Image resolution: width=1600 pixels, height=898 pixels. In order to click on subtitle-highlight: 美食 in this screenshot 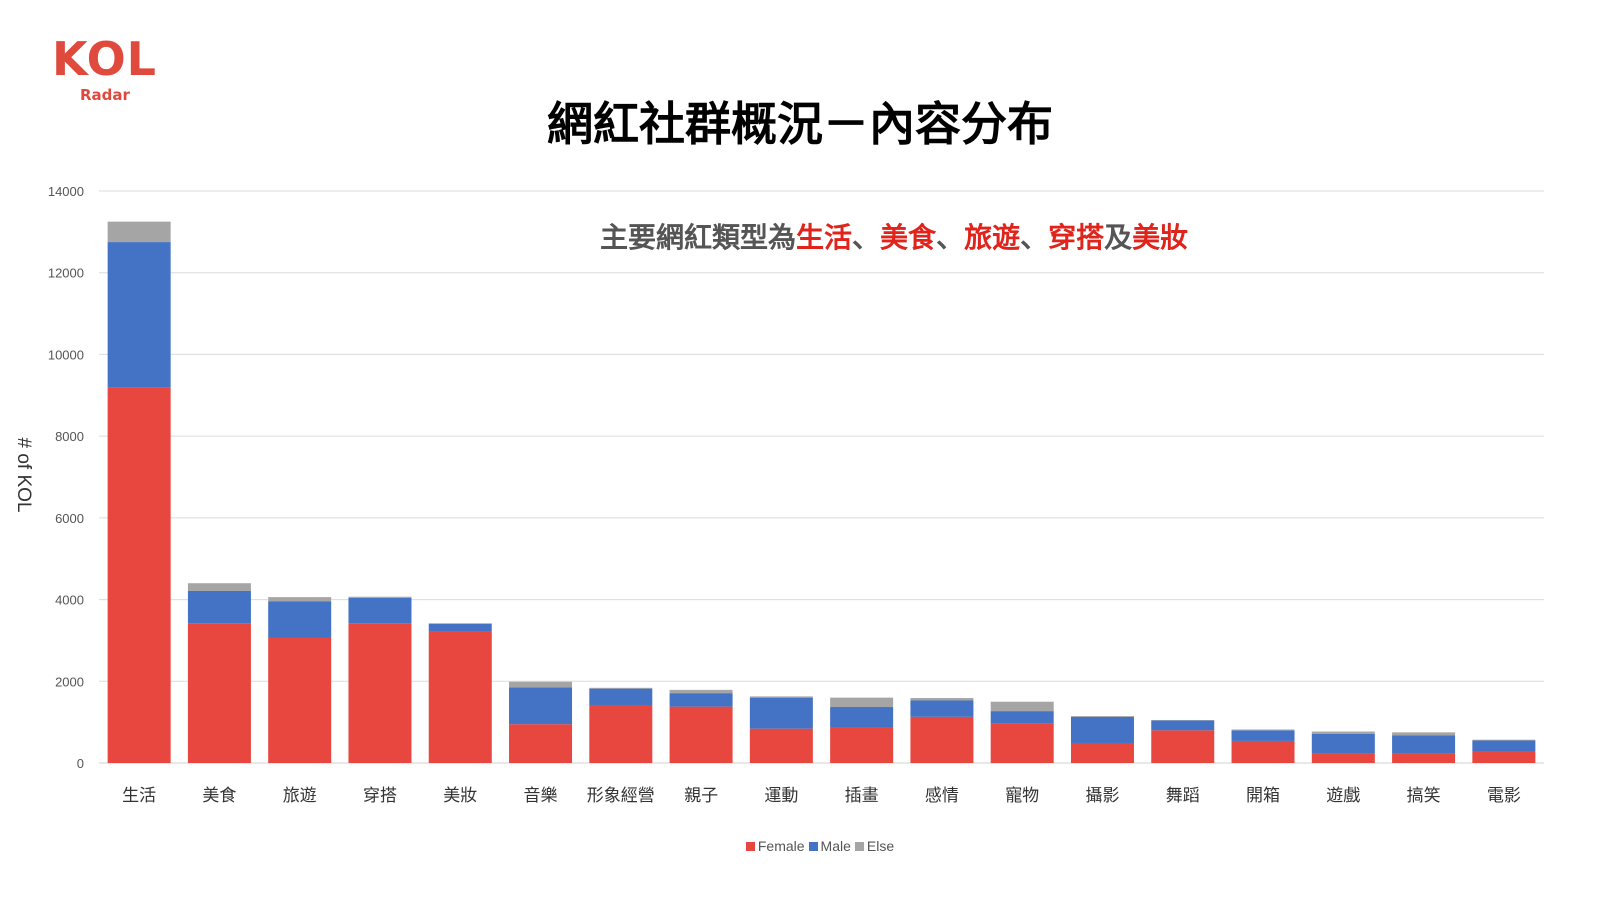, I will do `click(908, 237)`.